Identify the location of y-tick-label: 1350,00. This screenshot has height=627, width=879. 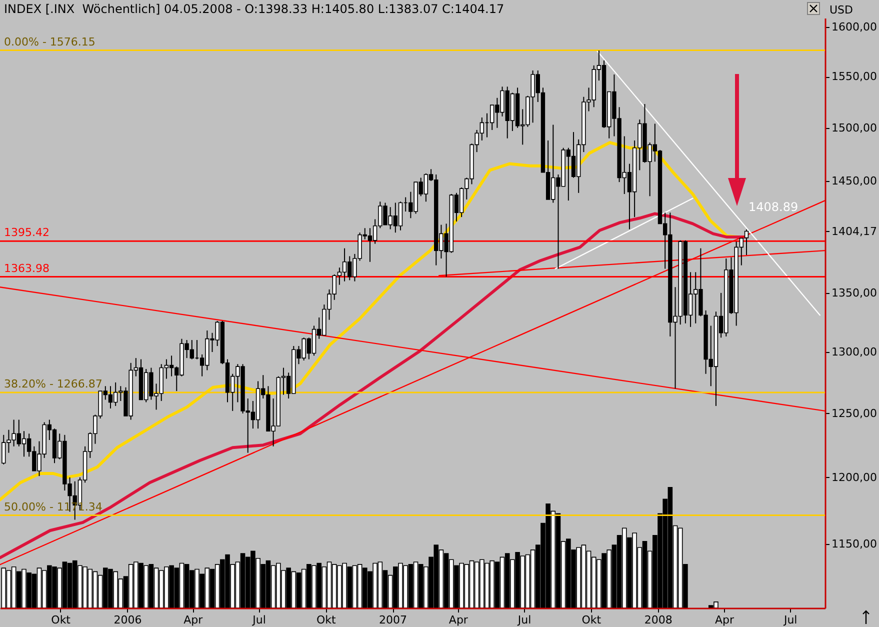
(854, 293).